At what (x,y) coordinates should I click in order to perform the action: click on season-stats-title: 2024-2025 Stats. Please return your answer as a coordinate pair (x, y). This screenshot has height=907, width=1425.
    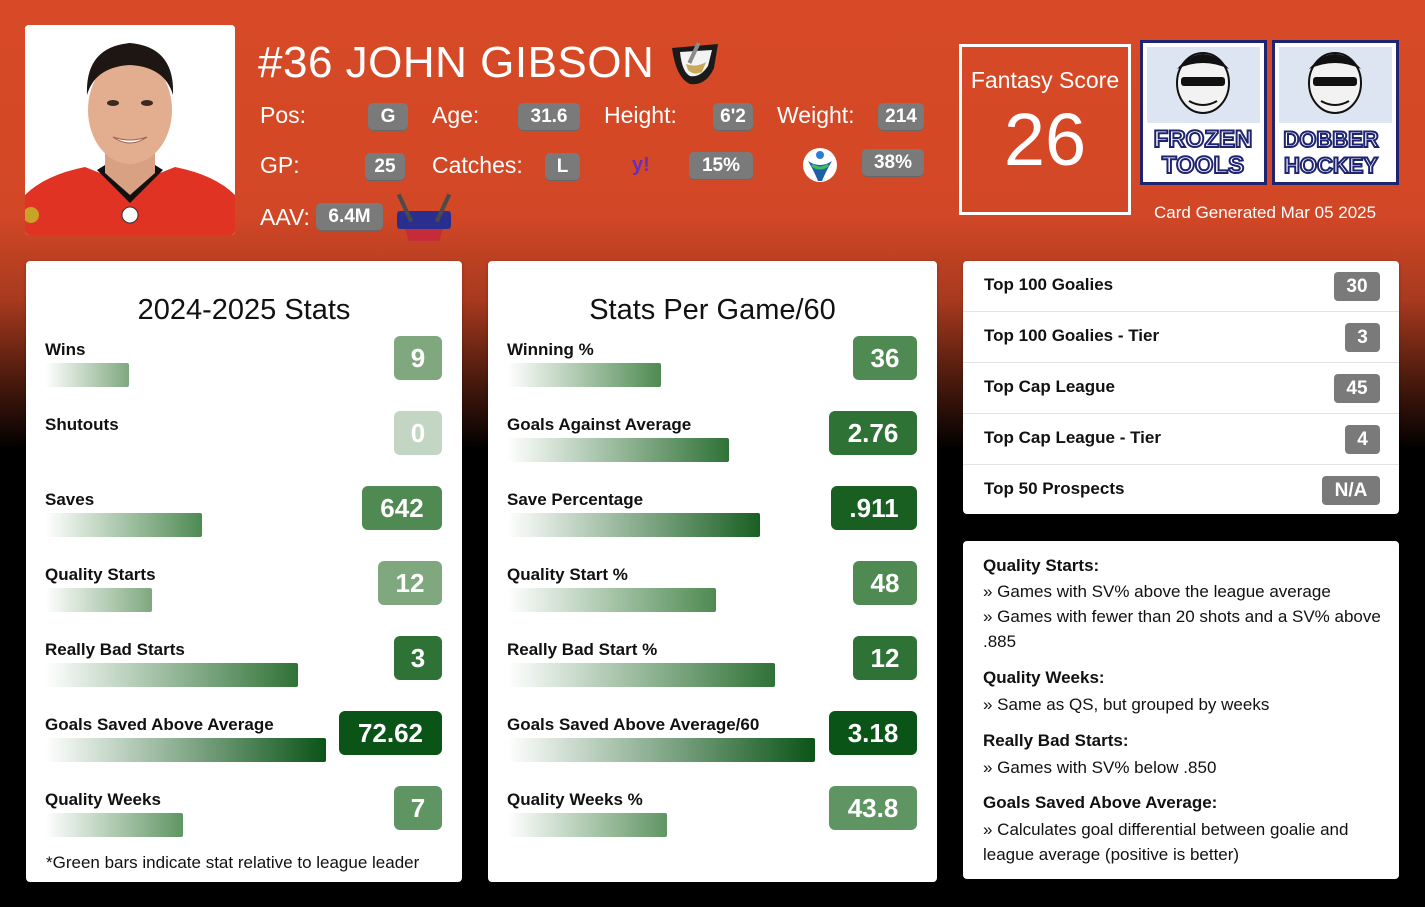
    Looking at the image, I should click on (244, 310).